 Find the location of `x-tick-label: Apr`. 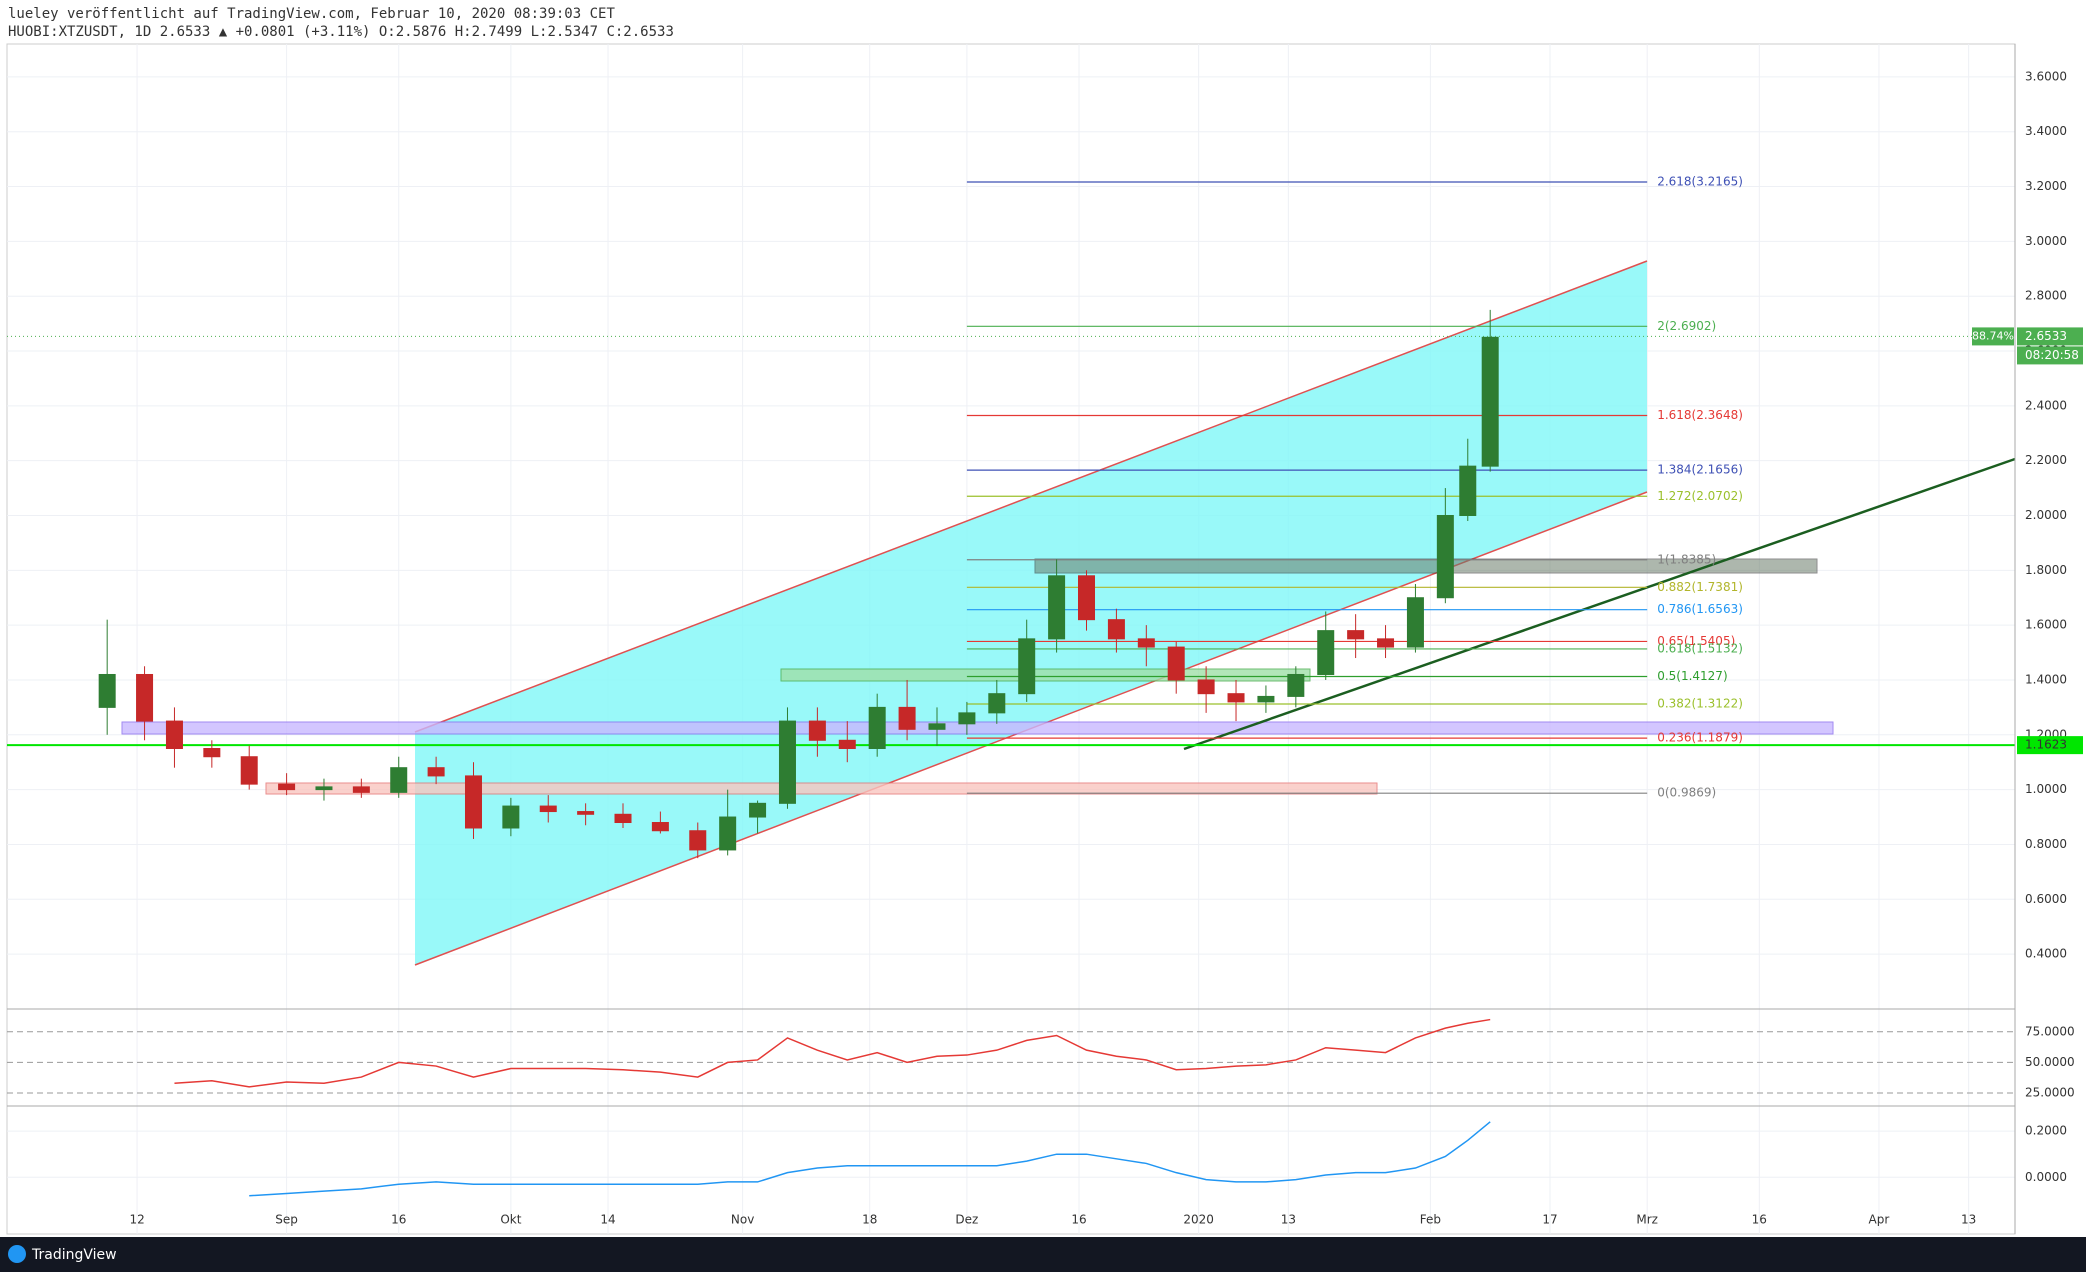

x-tick-label: Apr is located at coordinates (1879, 1220).